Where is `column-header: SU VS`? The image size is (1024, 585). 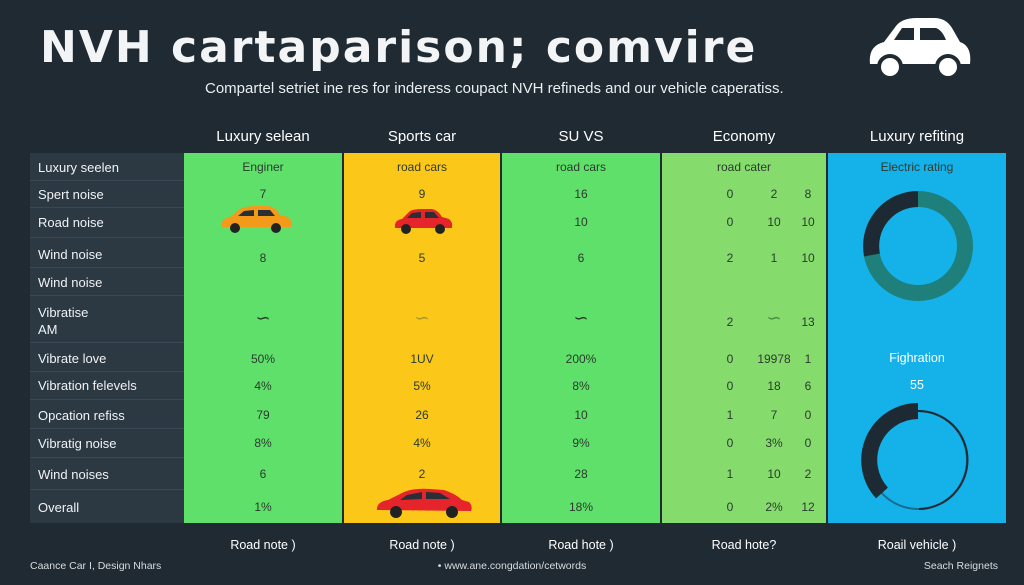
column-header: SU VS is located at coordinates (581, 136).